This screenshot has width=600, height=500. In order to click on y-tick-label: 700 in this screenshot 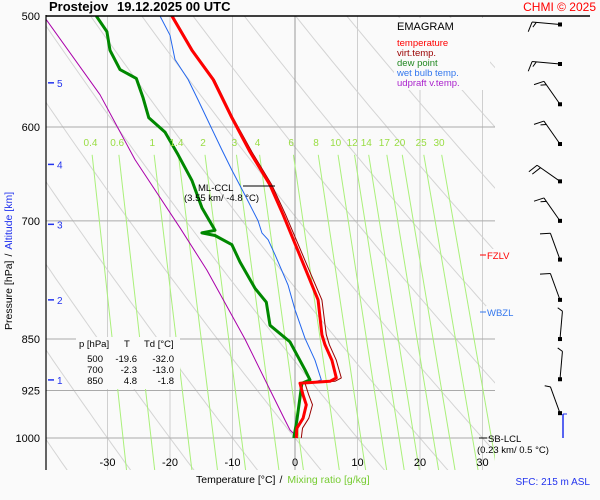, I will do `click(31, 222)`.